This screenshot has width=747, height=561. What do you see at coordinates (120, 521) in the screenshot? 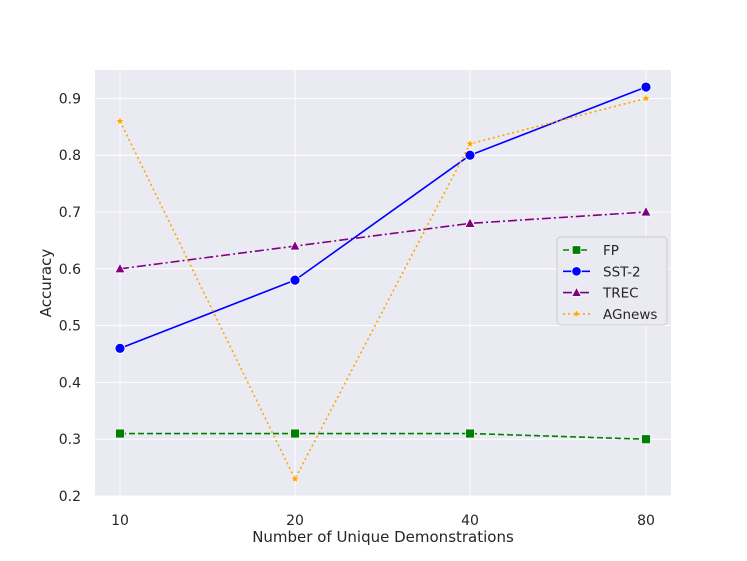
I see `x-tick-label: 10` at bounding box center [120, 521].